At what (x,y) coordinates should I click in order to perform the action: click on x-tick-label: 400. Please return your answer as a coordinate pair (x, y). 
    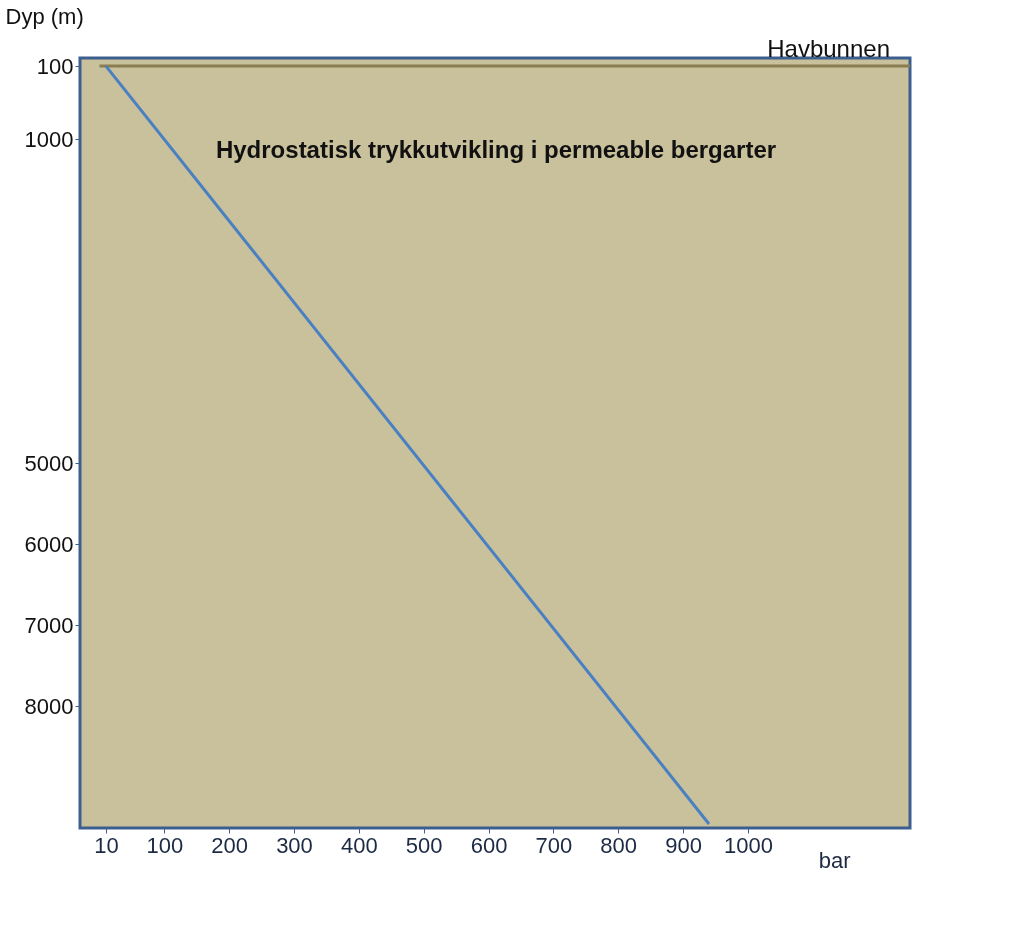
    Looking at the image, I should click on (359, 845).